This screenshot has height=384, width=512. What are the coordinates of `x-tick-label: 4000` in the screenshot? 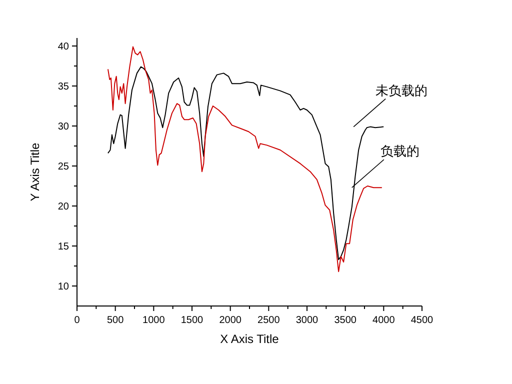 It's located at (384, 320).